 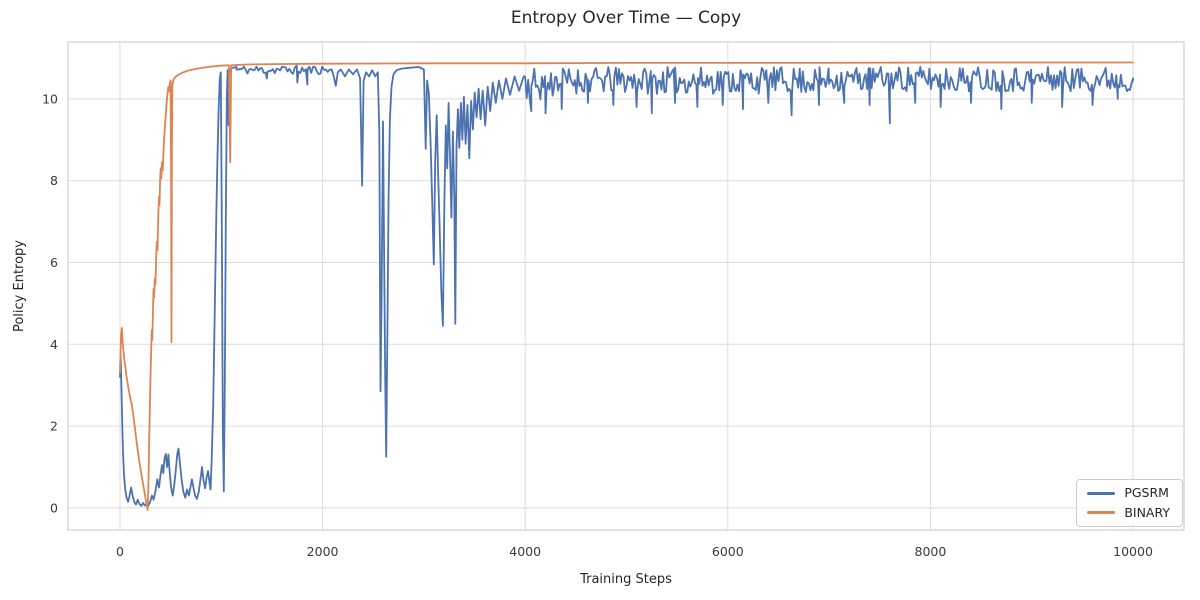 I want to click on y-tick-label: 8, so click(x=54, y=180).